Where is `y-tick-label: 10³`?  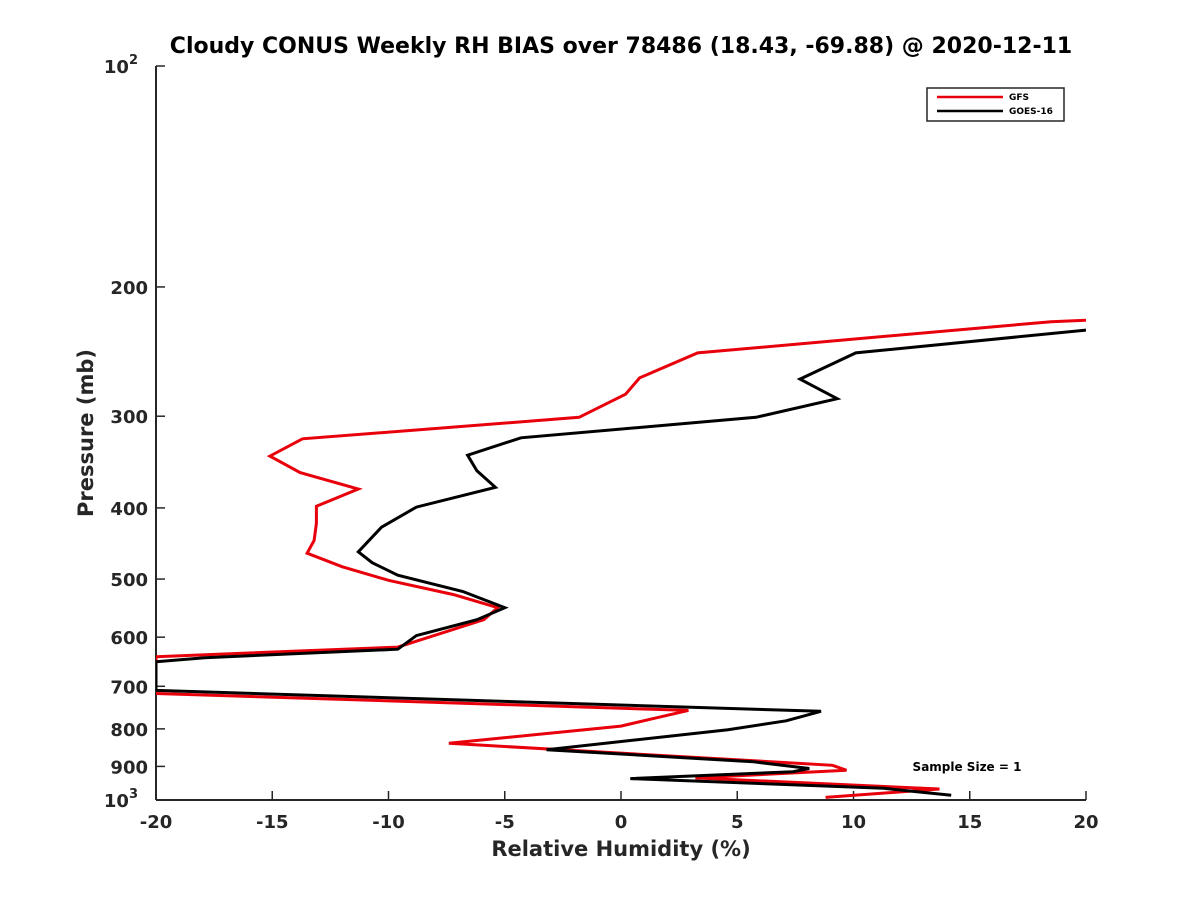 y-tick-label: 10³ is located at coordinates (121, 799).